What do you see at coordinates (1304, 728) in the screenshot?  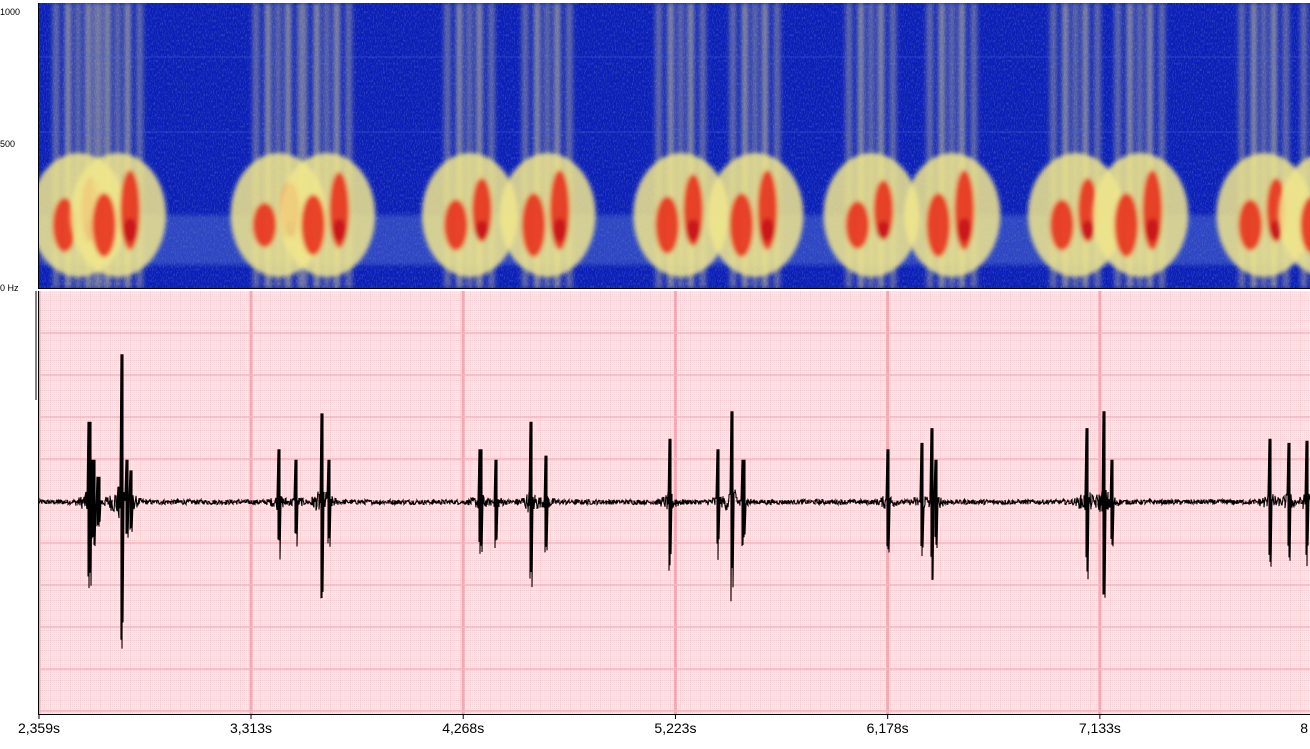 I see `time-tick-label: 8` at bounding box center [1304, 728].